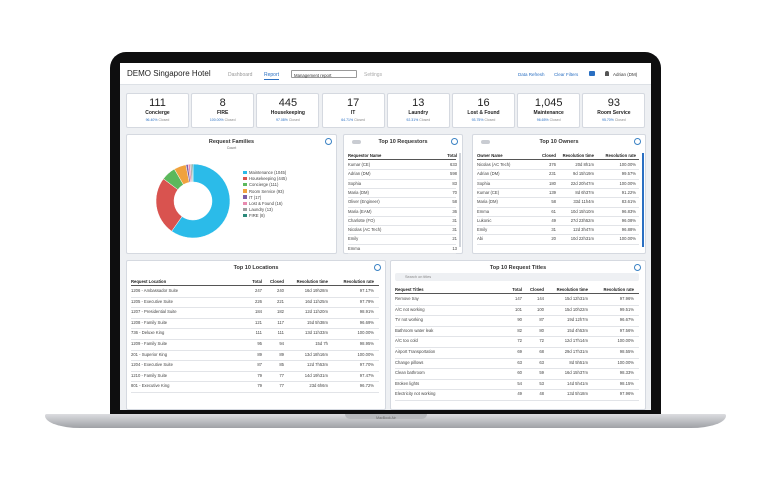 This screenshot has width=771, height=500. What do you see at coordinates (255, 197) in the screenshot?
I see `legend-label: IT (17)` at bounding box center [255, 197].